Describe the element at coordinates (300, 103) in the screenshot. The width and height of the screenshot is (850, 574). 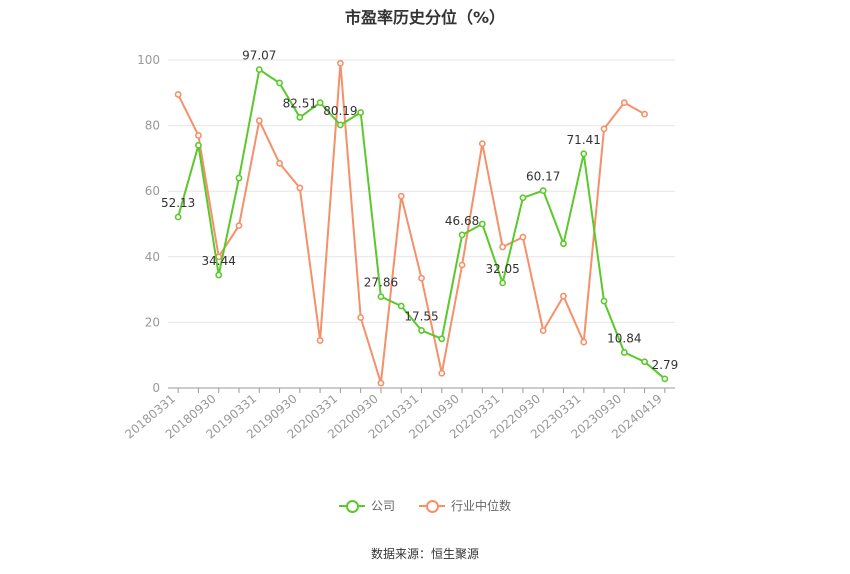
I see `data-label-20190930: 82.51` at that location.